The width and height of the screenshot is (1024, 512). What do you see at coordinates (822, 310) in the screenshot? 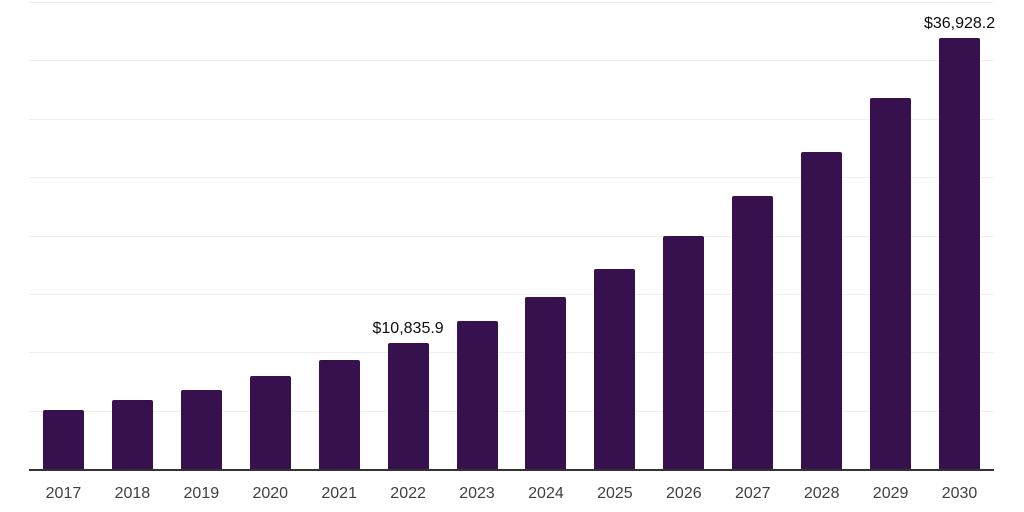
I see `bar-2028` at bounding box center [822, 310].